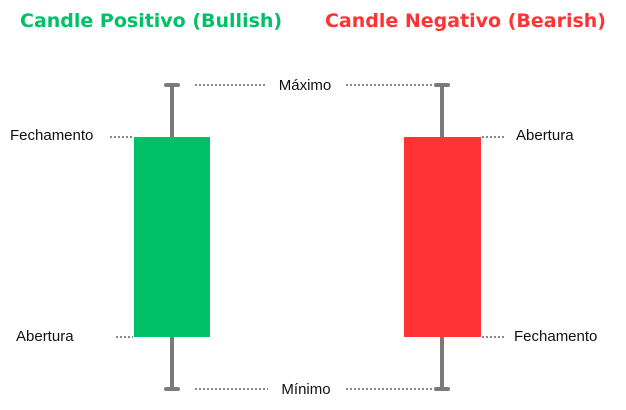 The height and width of the screenshot is (410, 626). I want to click on bearish-label-bottom: Fechamento, so click(555, 336).